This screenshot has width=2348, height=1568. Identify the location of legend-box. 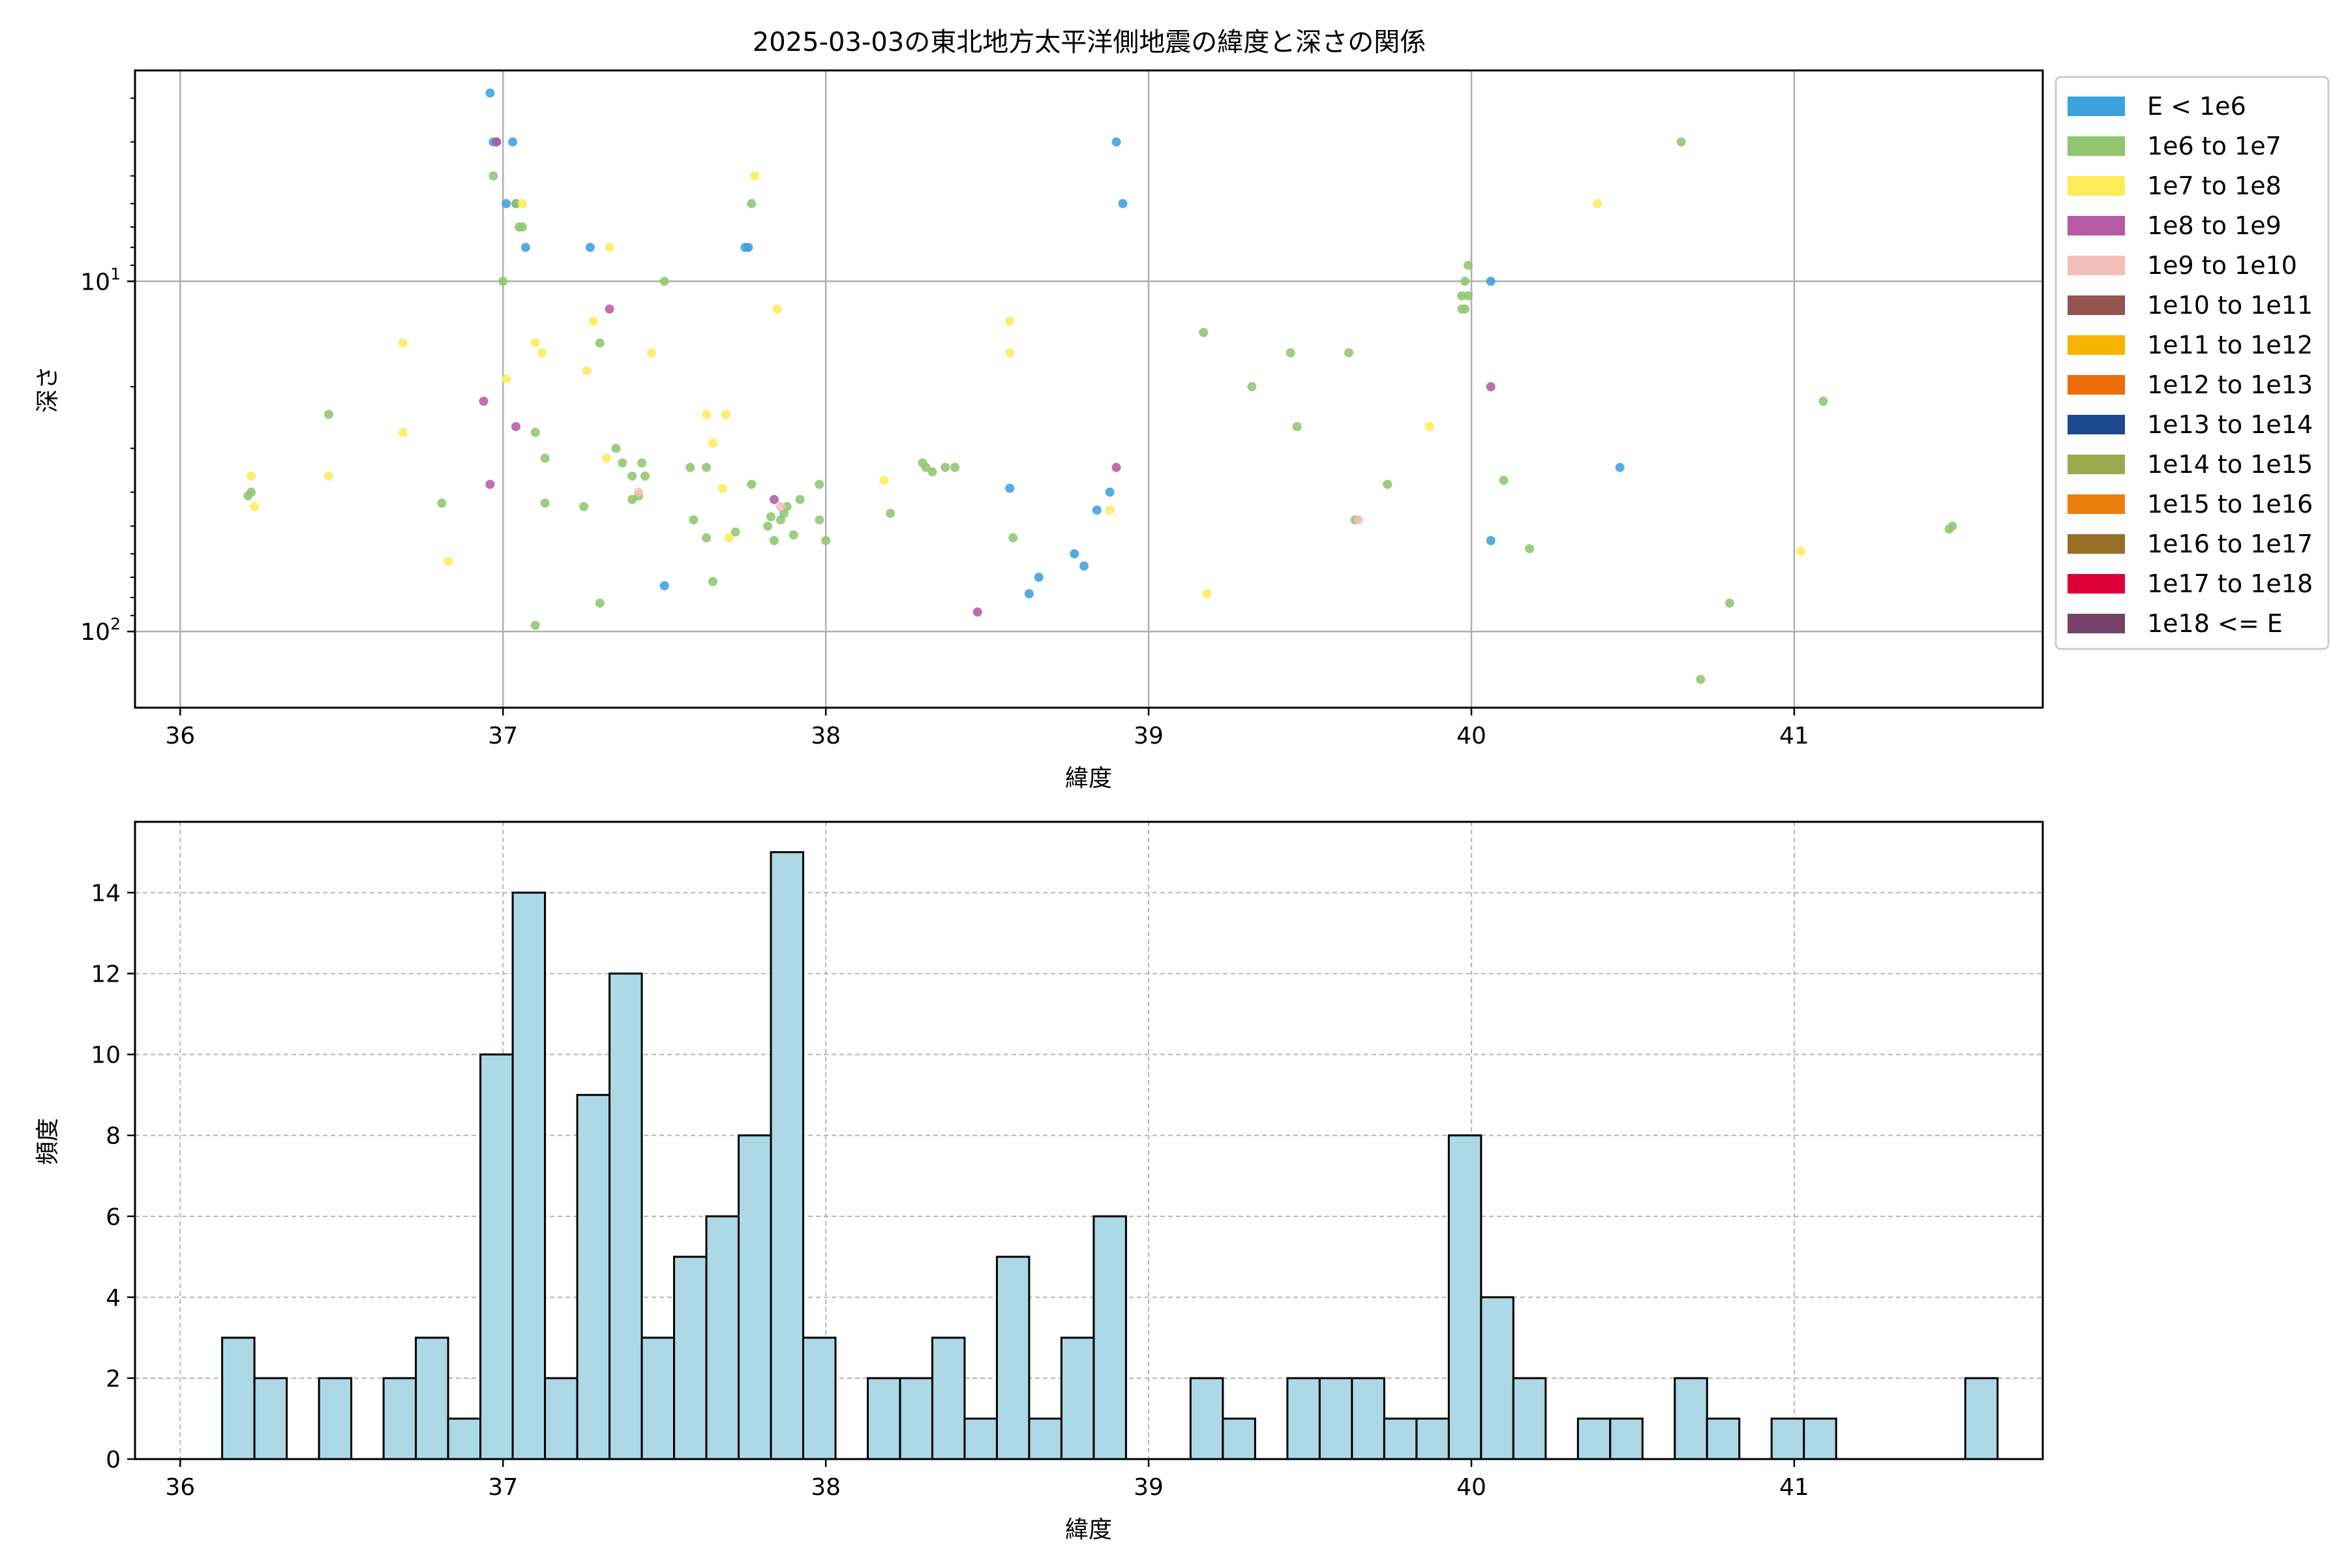
(2192, 363).